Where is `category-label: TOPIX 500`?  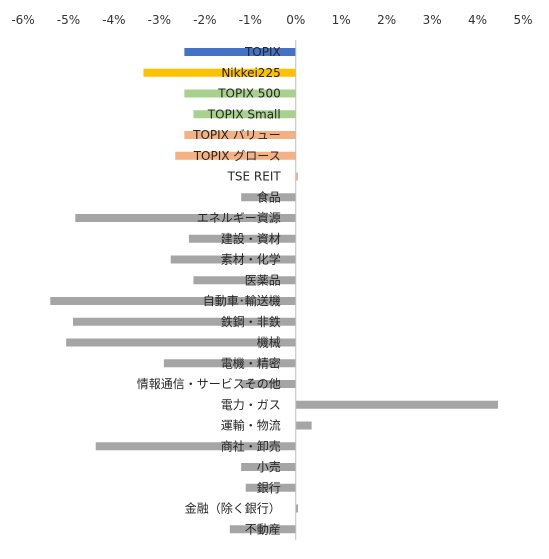
category-label: TOPIX 500 is located at coordinates (249, 94).